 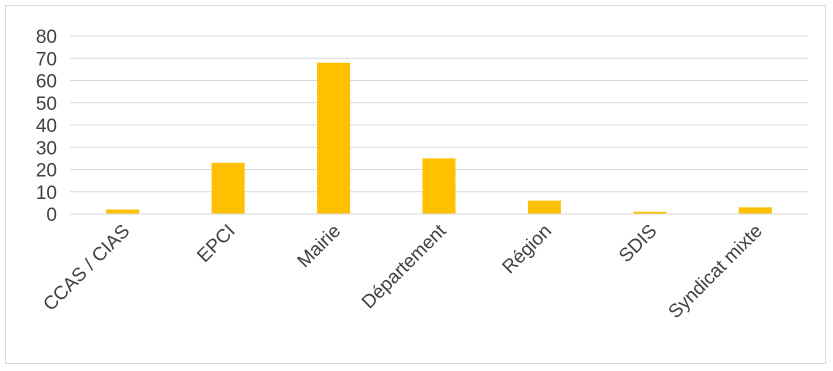 I want to click on y-tick-label: 50, so click(x=46, y=104).